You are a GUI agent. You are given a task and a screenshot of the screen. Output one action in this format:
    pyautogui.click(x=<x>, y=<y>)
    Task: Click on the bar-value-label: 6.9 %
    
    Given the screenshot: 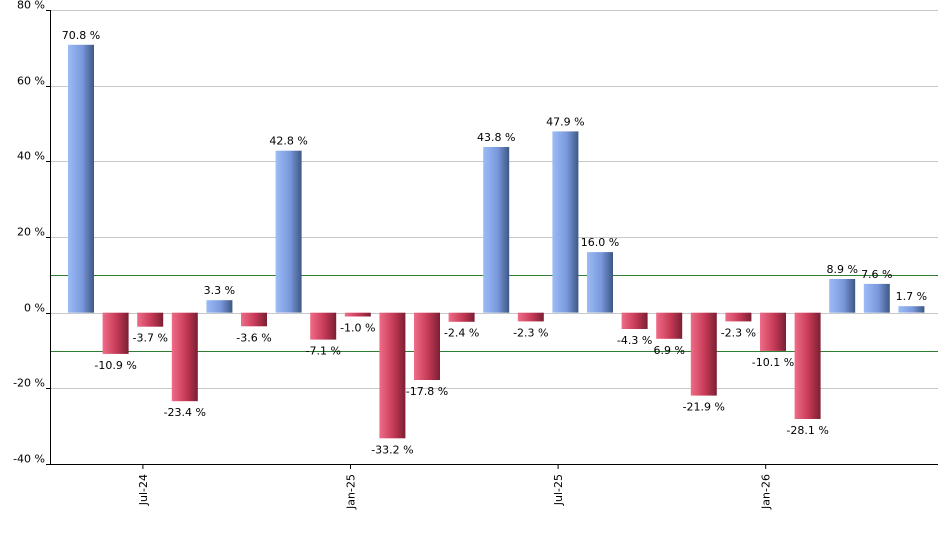 What is the action you would take?
    pyautogui.click(x=668, y=350)
    